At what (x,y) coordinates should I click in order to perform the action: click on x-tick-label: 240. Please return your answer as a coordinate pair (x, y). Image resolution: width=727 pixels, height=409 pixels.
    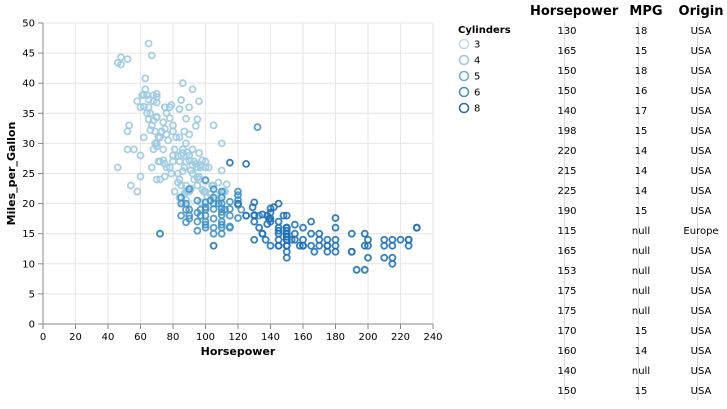
    Looking at the image, I should click on (432, 337).